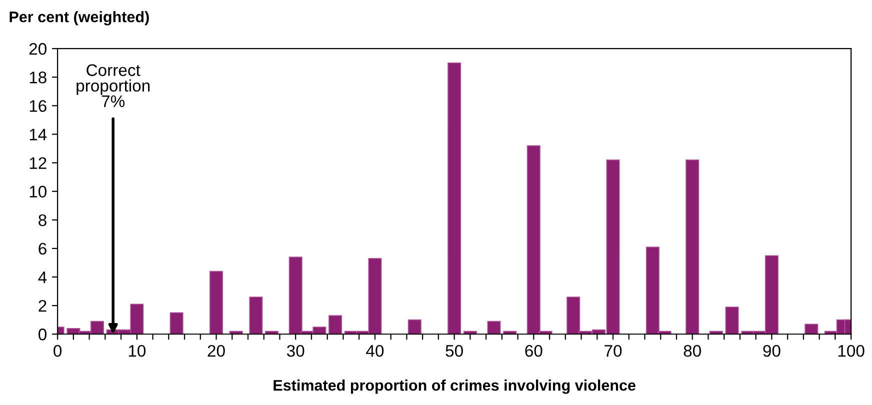 The width and height of the screenshot is (872, 405). What do you see at coordinates (692, 350) in the screenshot?
I see `x-tick-label: 80` at bounding box center [692, 350].